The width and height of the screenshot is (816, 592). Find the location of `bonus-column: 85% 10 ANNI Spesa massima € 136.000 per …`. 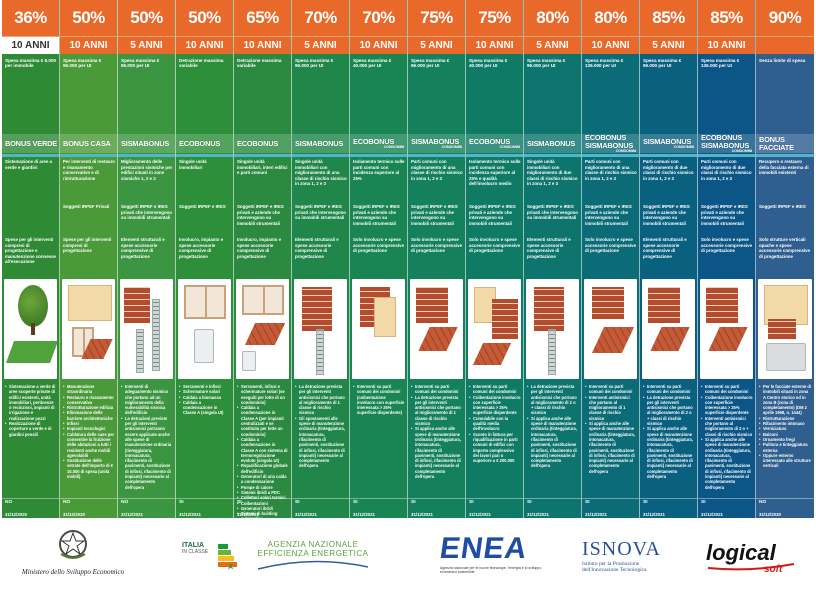

bonus-column: 85% 10 ANNI Spesa massima € 136.000 per … is located at coordinates (727, 259).